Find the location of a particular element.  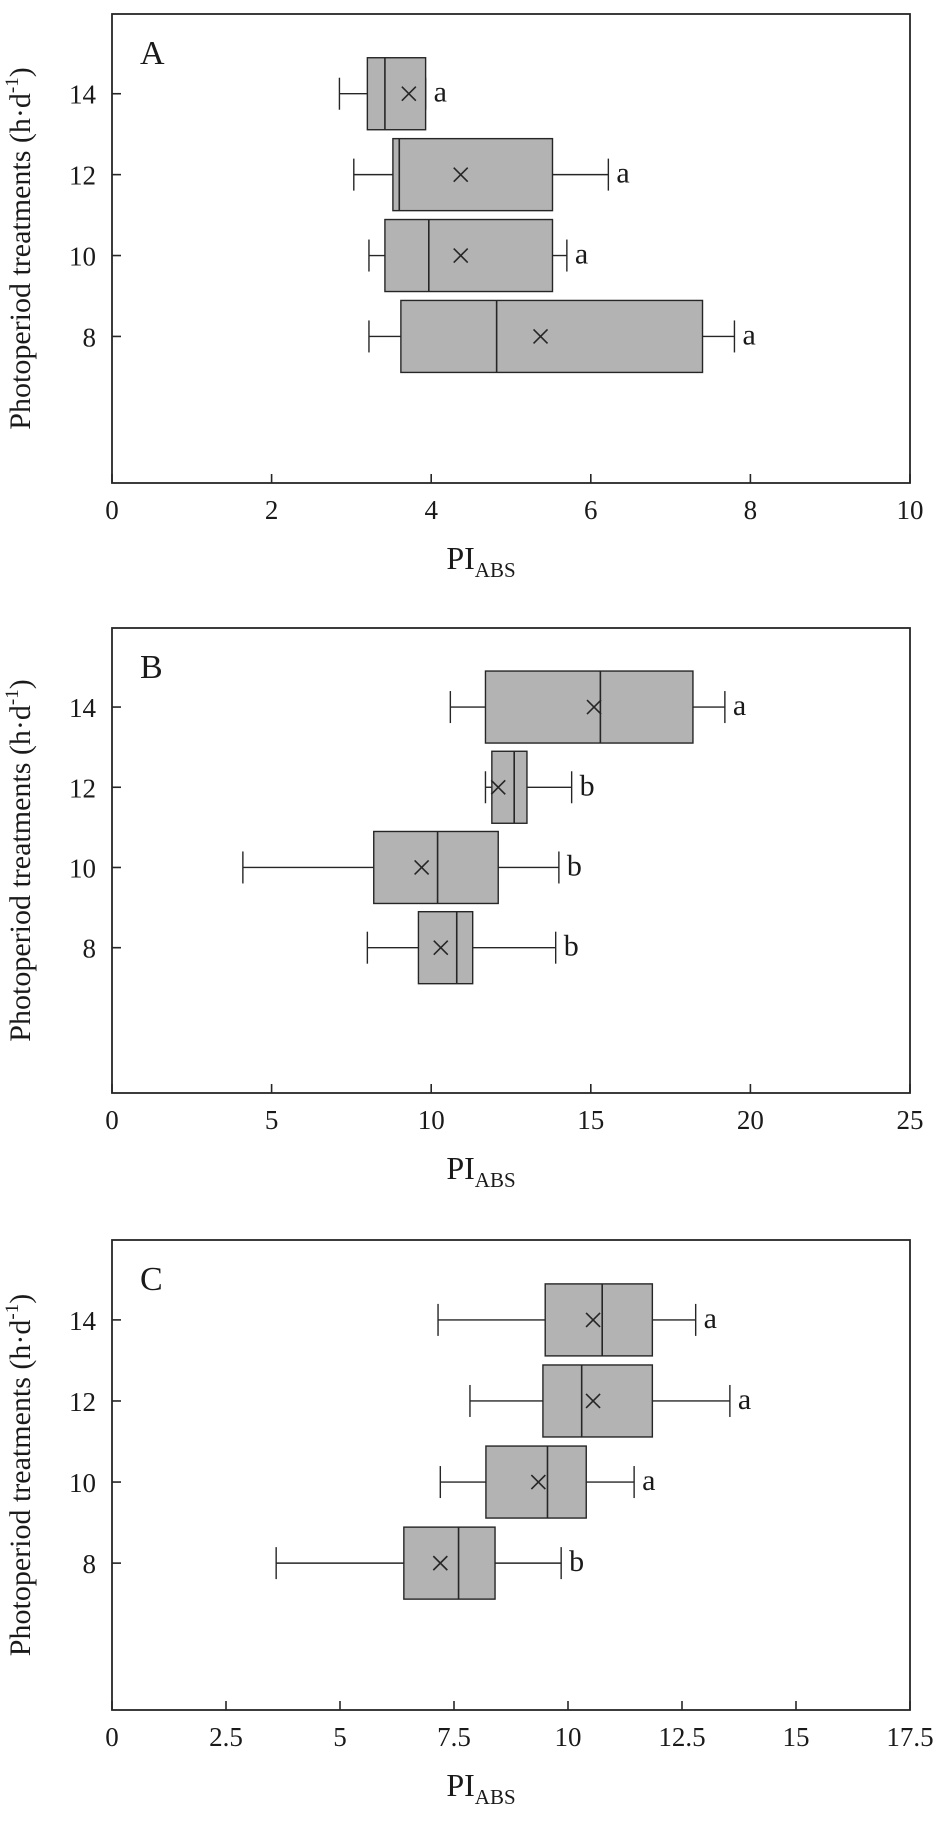

x-tick-label: 25 is located at coordinates (910, 1120).